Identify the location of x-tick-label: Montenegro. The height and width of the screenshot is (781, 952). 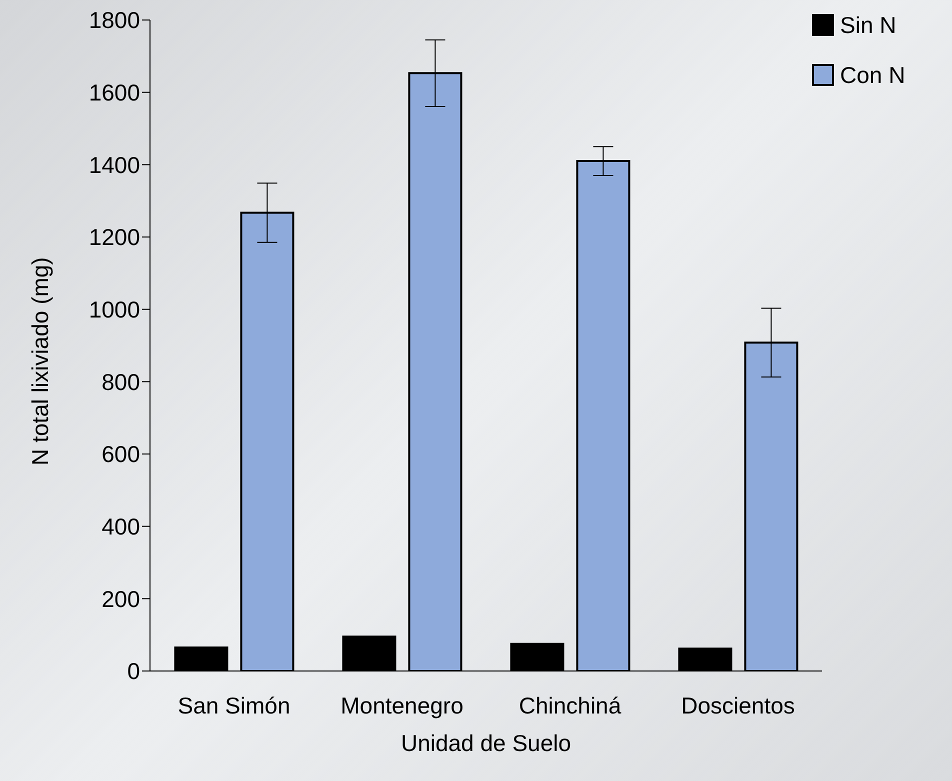
(402, 705).